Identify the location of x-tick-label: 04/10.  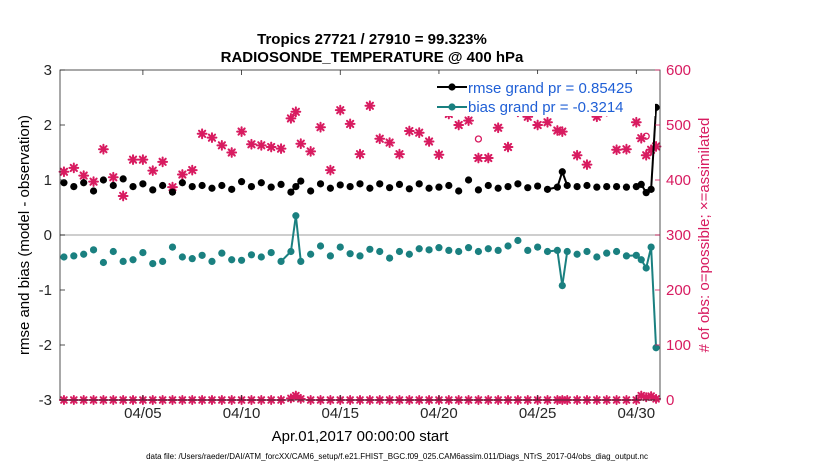
(242, 413).